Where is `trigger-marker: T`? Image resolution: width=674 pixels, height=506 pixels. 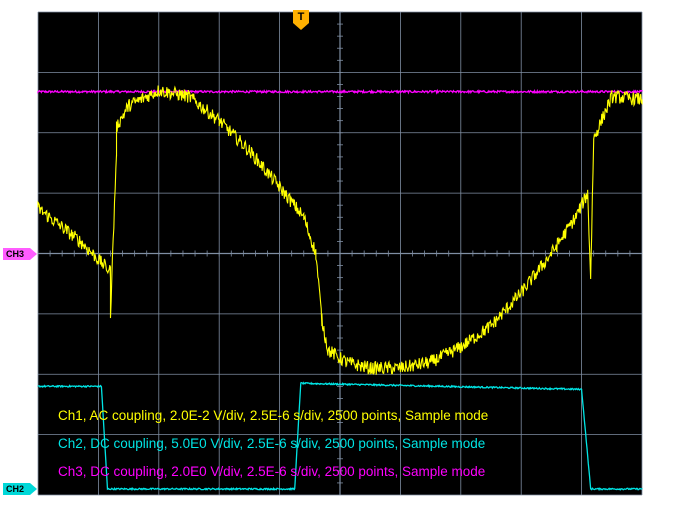 trigger-marker: T is located at coordinates (301, 20).